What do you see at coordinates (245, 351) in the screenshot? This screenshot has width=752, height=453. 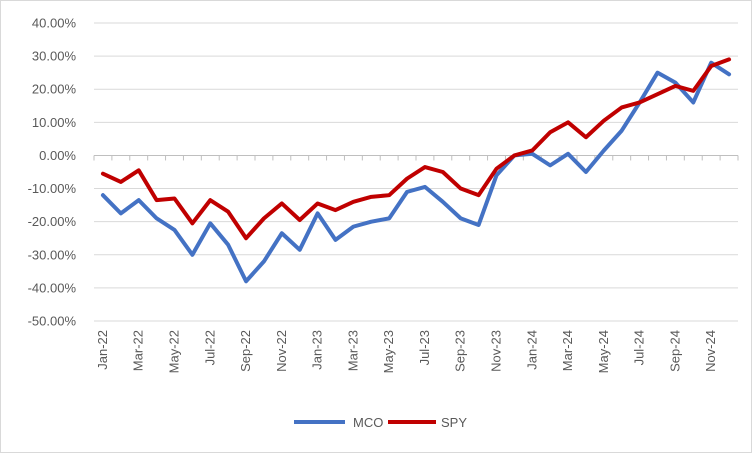 I see `x-tick-label: Sep-22` at bounding box center [245, 351].